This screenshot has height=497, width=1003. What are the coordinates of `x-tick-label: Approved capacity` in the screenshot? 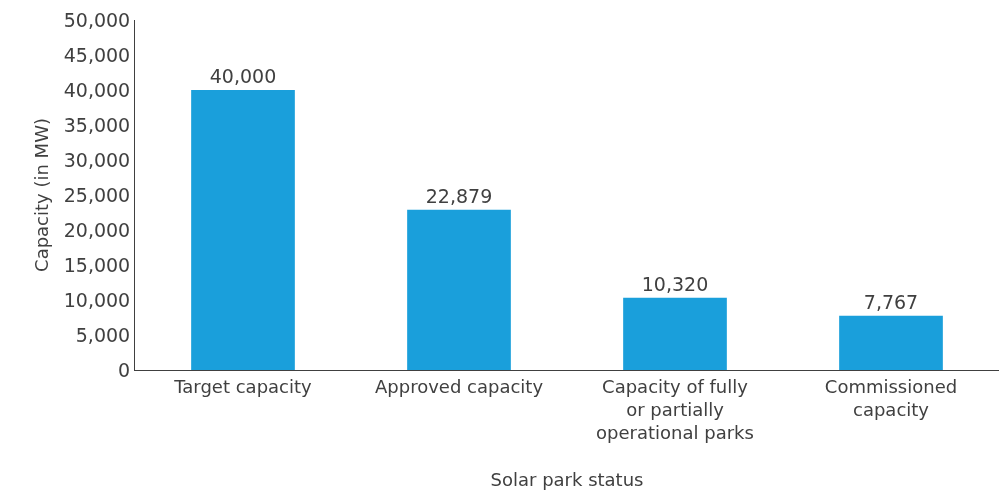 It's located at (459, 386).